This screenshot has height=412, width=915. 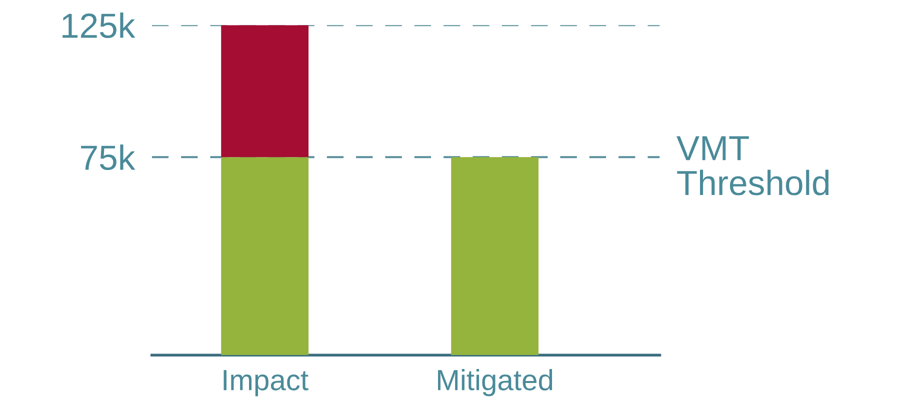 What do you see at coordinates (108, 157) in the screenshot?
I see `y-tick-label: 75k` at bounding box center [108, 157].